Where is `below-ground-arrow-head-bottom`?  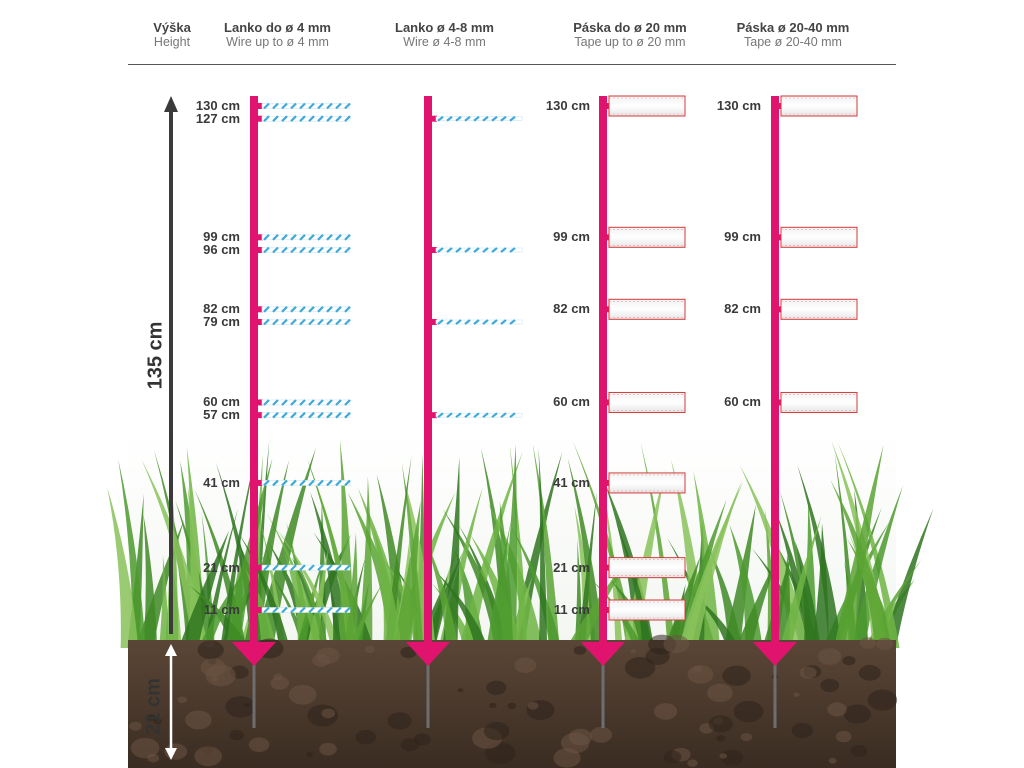 below-ground-arrow-head-bottom is located at coordinates (171, 754).